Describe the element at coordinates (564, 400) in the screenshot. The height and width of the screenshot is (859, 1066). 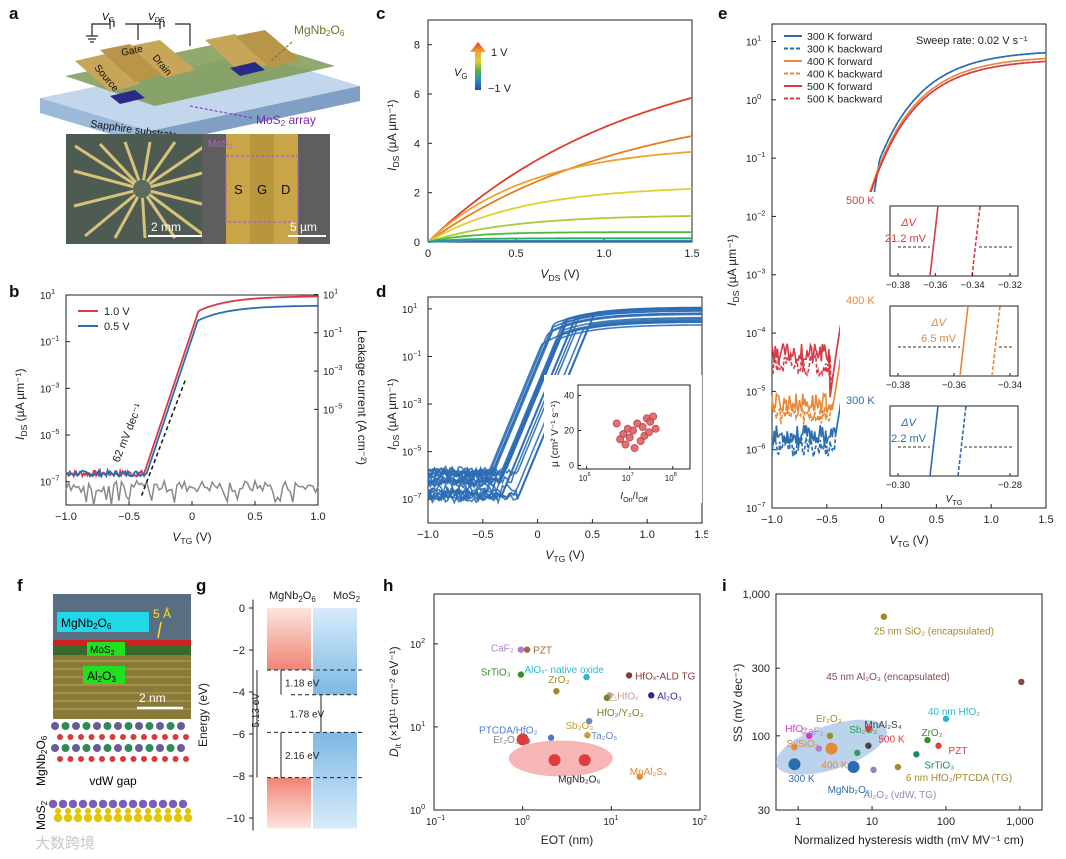
I see `transfer-curve` at that location.